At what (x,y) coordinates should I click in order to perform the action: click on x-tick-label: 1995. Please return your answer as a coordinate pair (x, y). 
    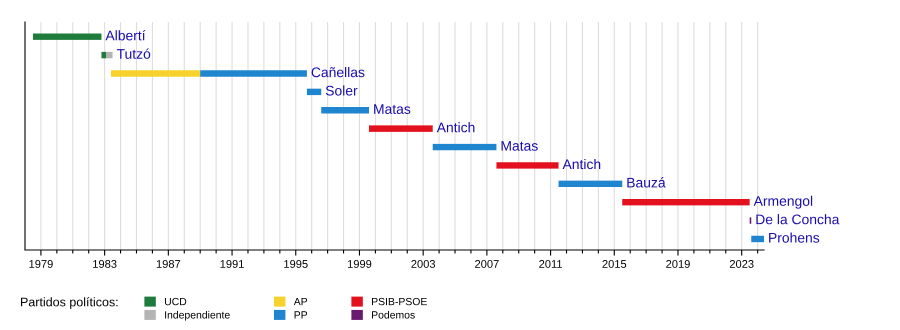
    Looking at the image, I should click on (296, 264).